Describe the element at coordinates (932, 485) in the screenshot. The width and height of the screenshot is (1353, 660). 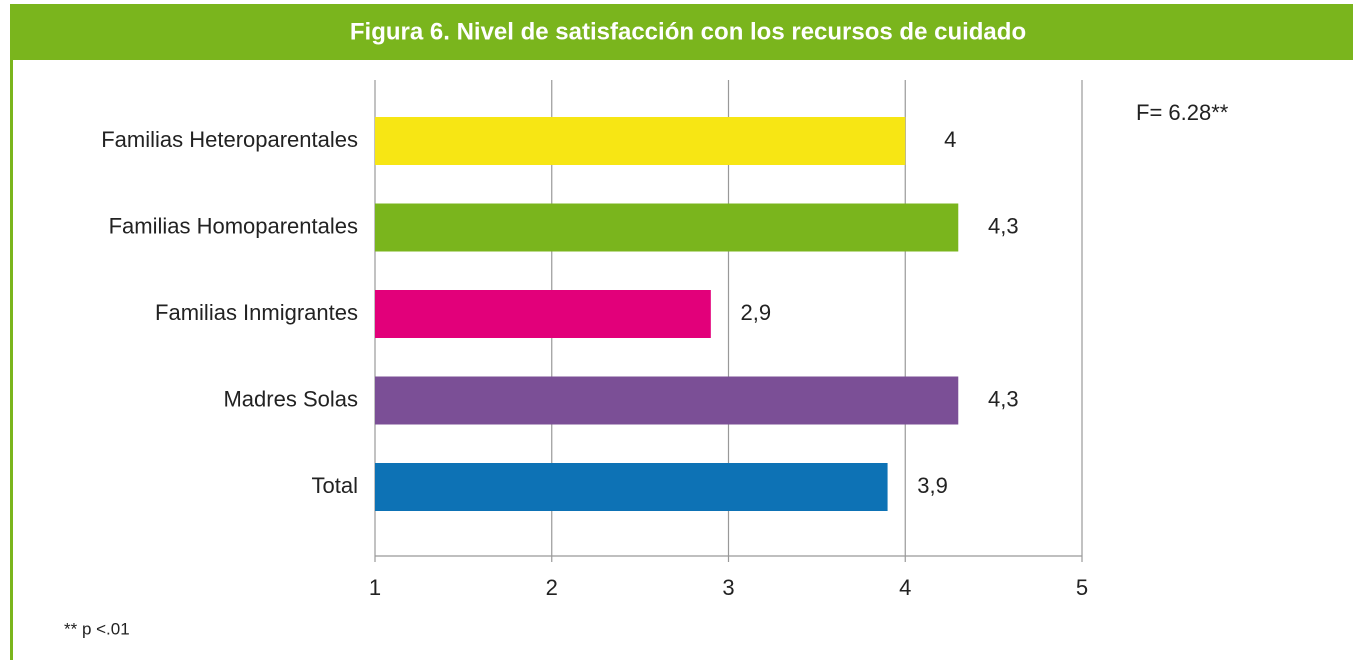
I see `value-label: 3,9` at that location.